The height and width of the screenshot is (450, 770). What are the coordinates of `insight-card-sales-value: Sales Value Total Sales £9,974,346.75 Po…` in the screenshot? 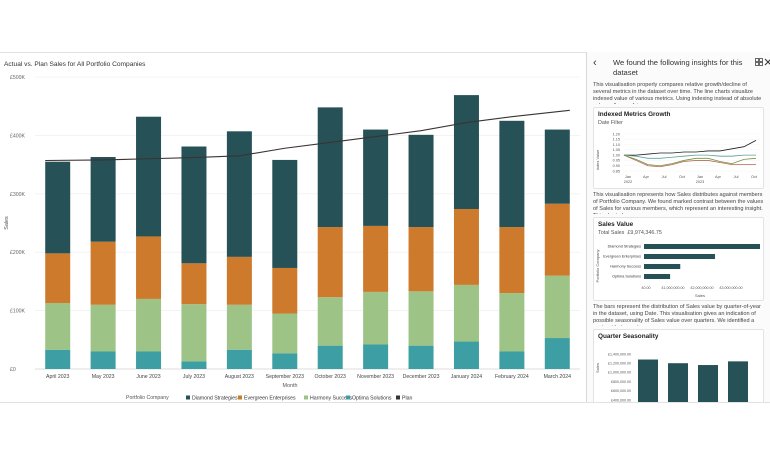 It's located at (678, 259).